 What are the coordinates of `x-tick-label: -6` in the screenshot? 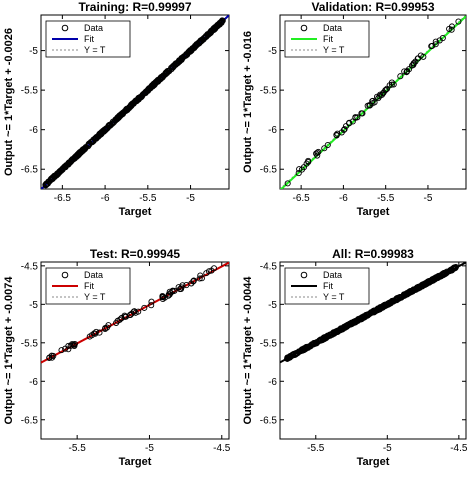 It's located at (343, 198).